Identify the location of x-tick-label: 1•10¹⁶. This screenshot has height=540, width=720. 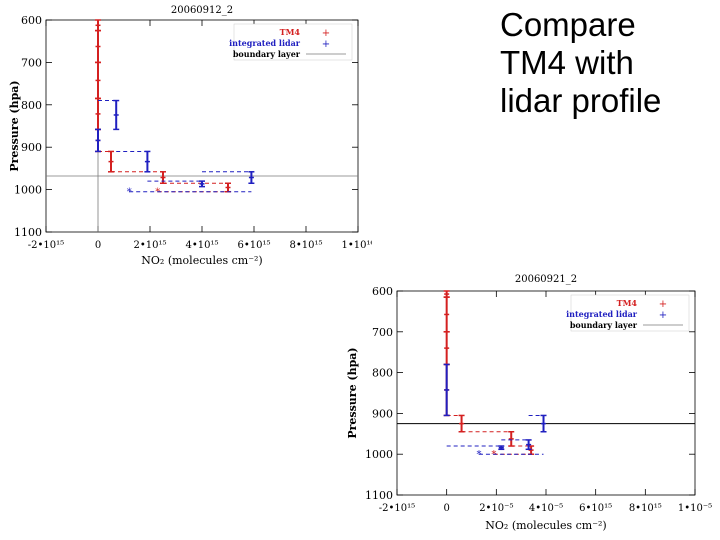
(356, 245).